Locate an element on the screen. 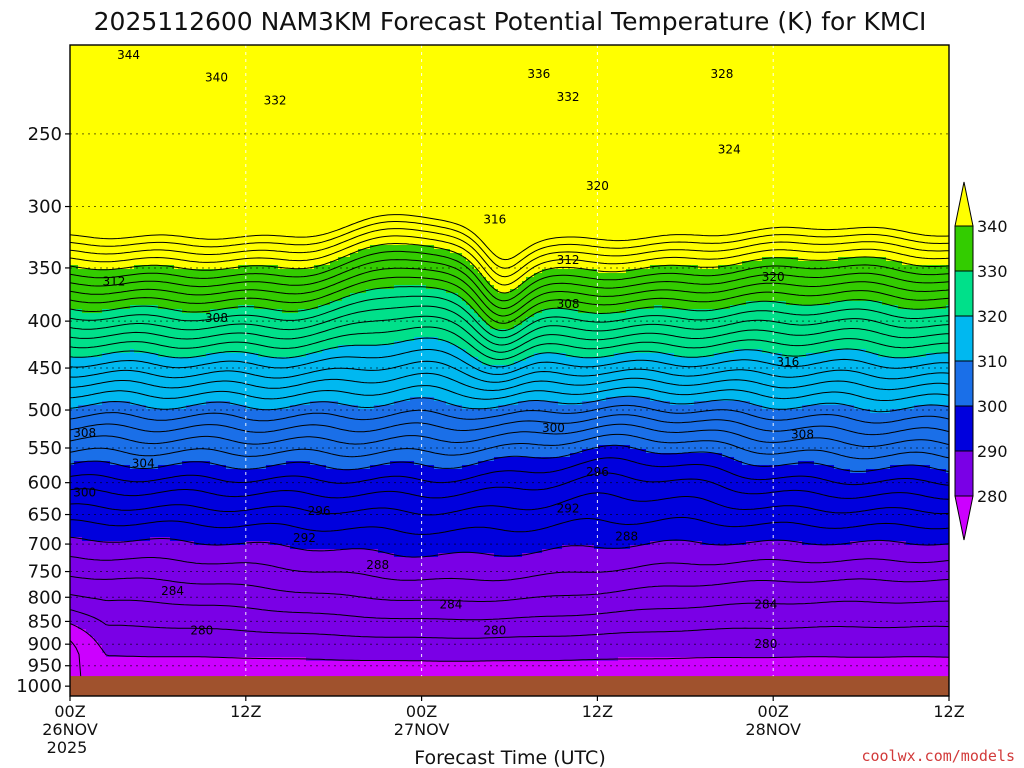 Image resolution: width=1024 pixels, height=768 pixels. y-tick-label: 500 is located at coordinates (45, 410).